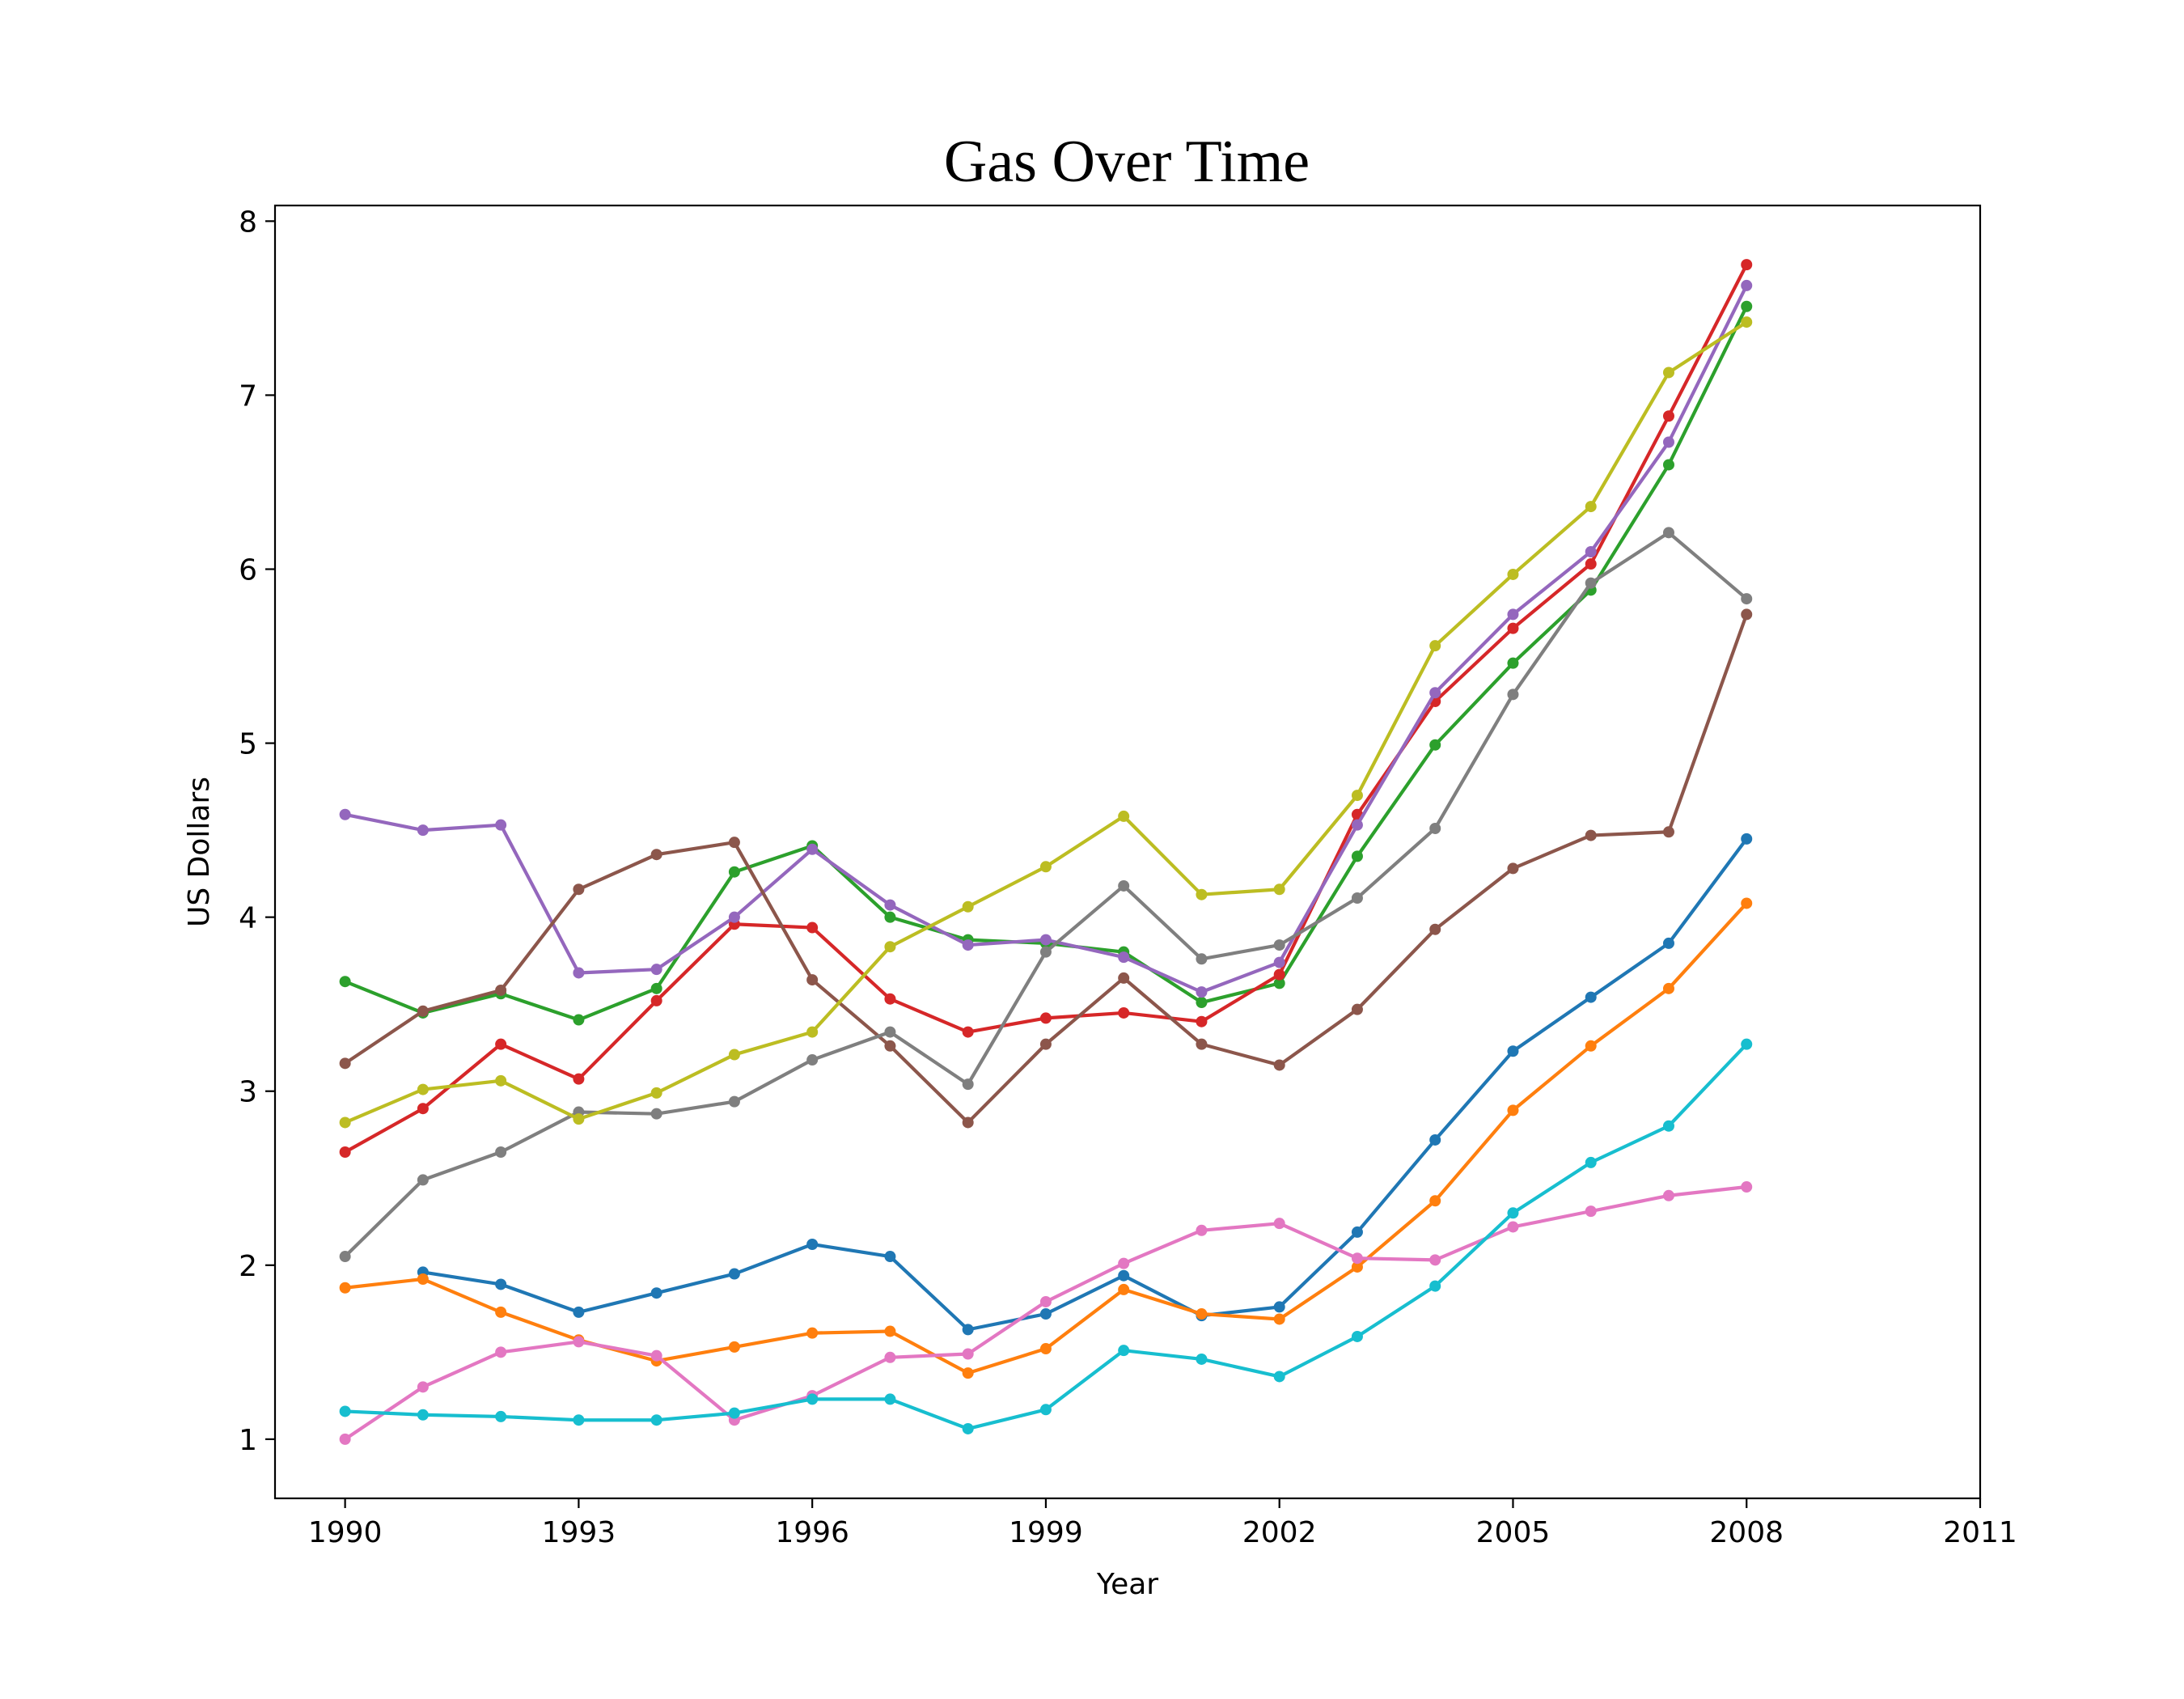 The width and height of the screenshot is (2184, 1699). Describe the element at coordinates (248, 1440) in the screenshot. I see `y-tick-label: 1` at that location.